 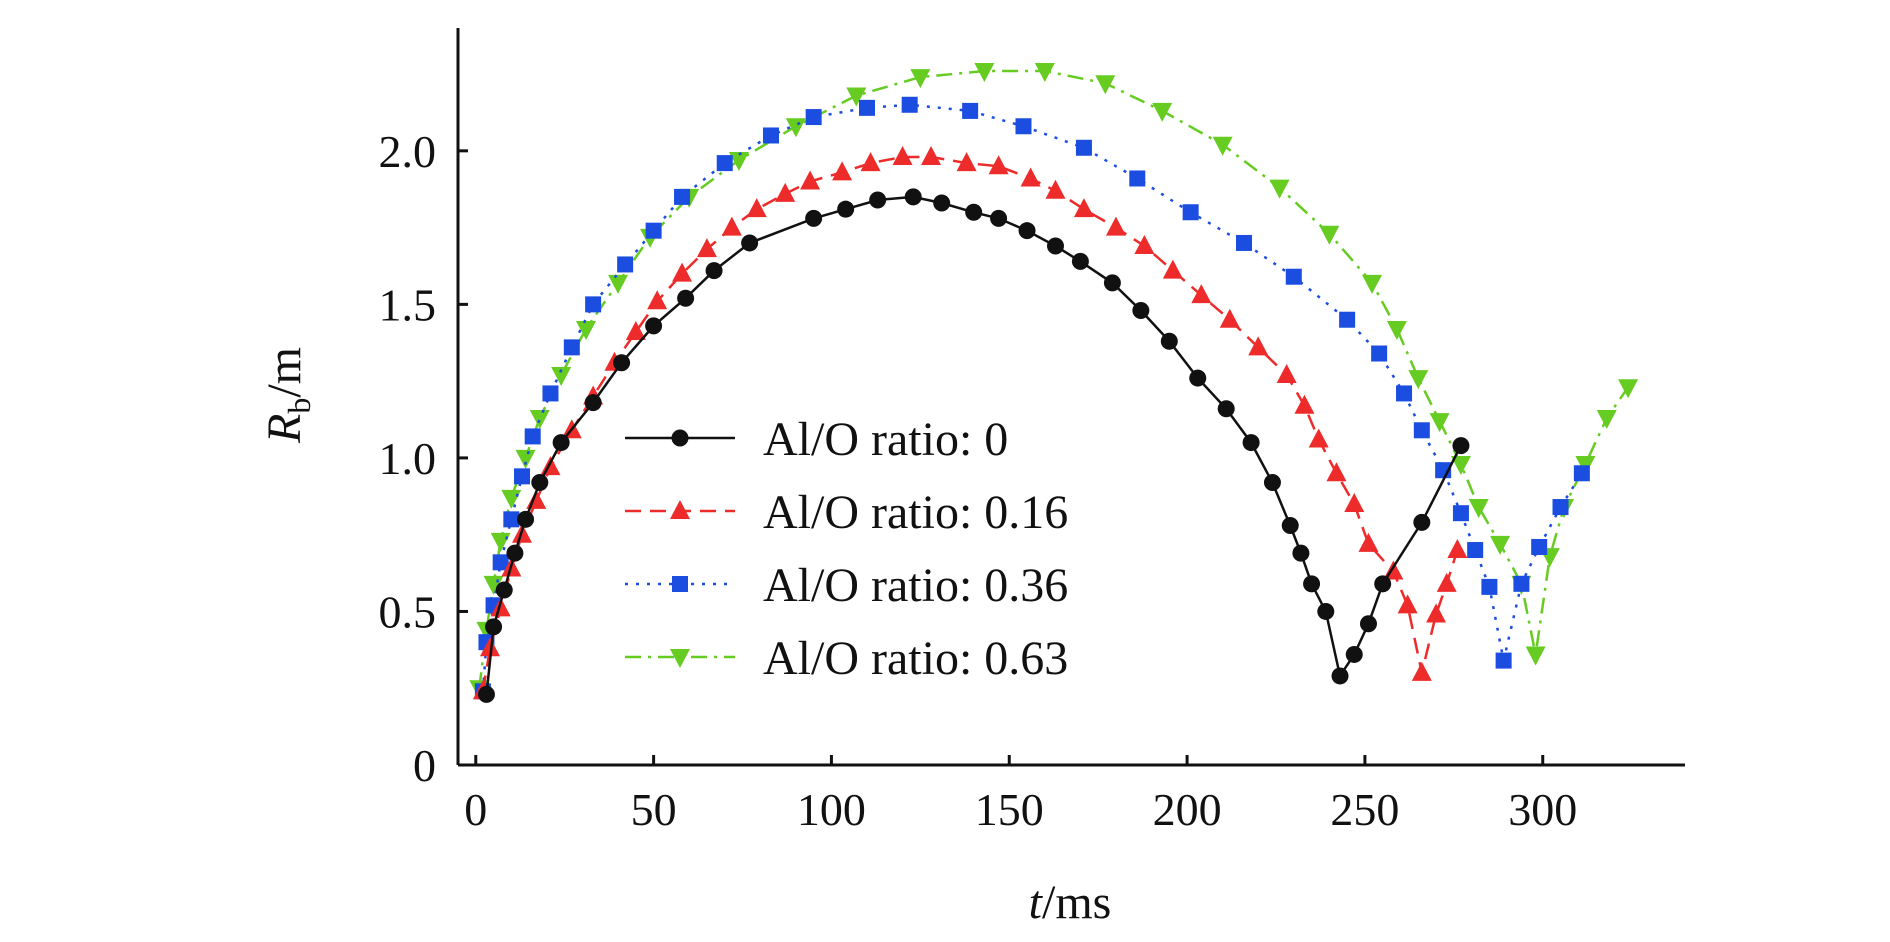 I want to click on x-tick-label-0: 0, so click(x=475, y=809).